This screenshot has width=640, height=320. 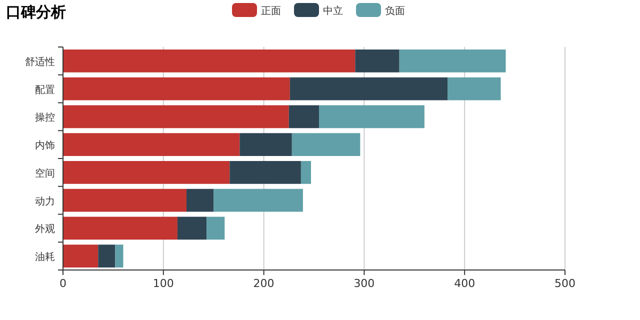 I want to click on x-tick-label: 200, so click(x=263, y=283).